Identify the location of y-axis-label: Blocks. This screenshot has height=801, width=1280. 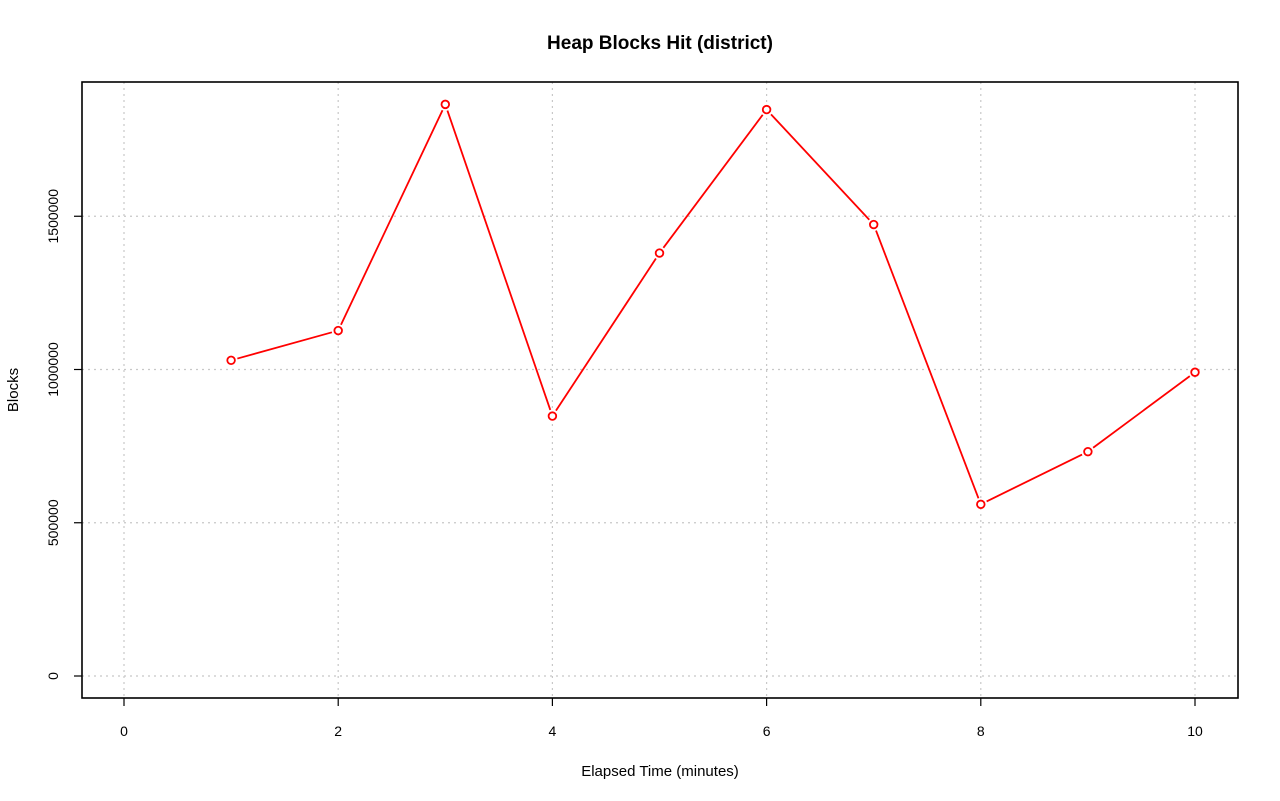
(13, 390).